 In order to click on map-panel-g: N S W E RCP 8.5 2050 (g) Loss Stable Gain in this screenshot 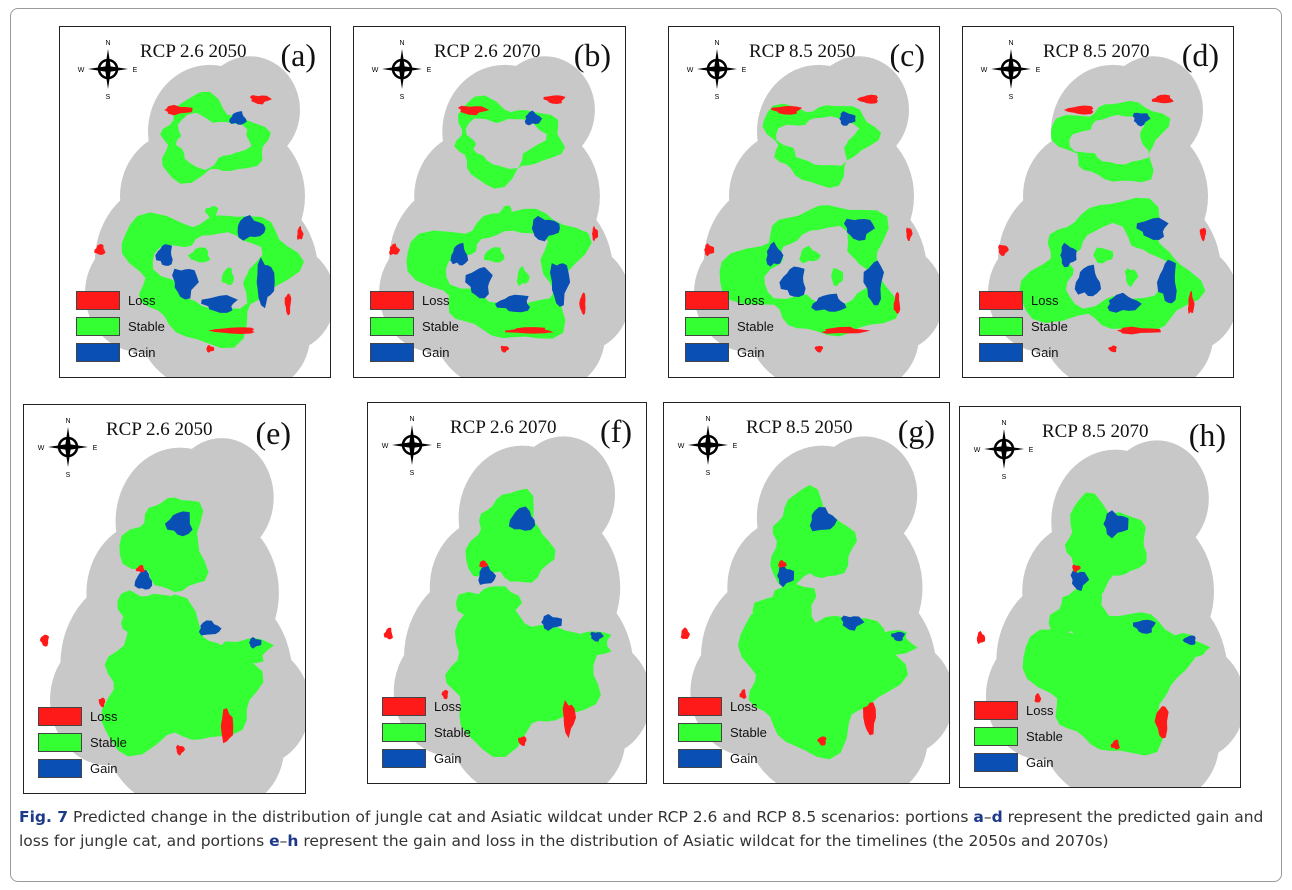, I will do `click(806, 593)`.